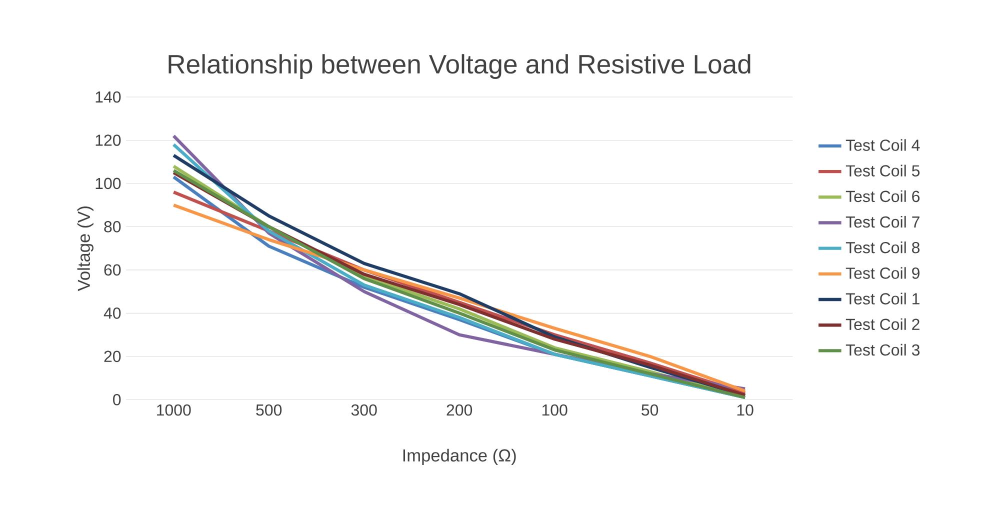 The width and height of the screenshot is (992, 513). I want to click on y-tick-label: 20, so click(112, 356).